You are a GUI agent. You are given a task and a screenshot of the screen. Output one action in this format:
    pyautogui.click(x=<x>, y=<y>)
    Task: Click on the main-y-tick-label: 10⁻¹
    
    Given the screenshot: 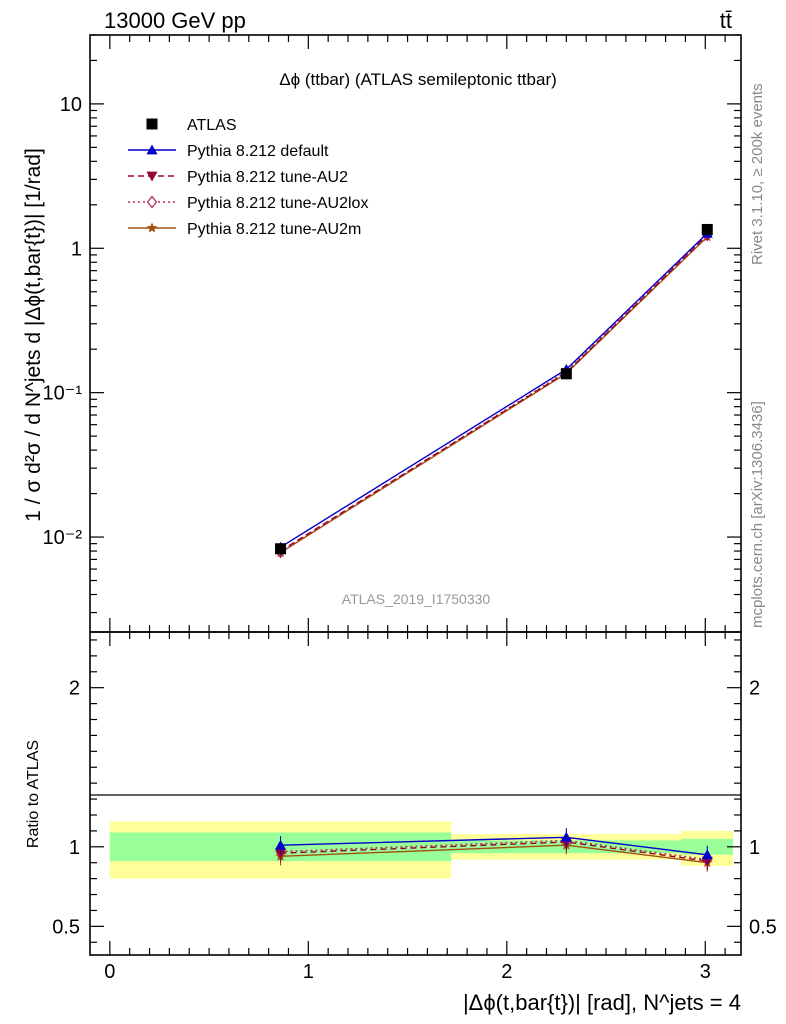 What is the action you would take?
    pyautogui.click(x=63, y=394)
    